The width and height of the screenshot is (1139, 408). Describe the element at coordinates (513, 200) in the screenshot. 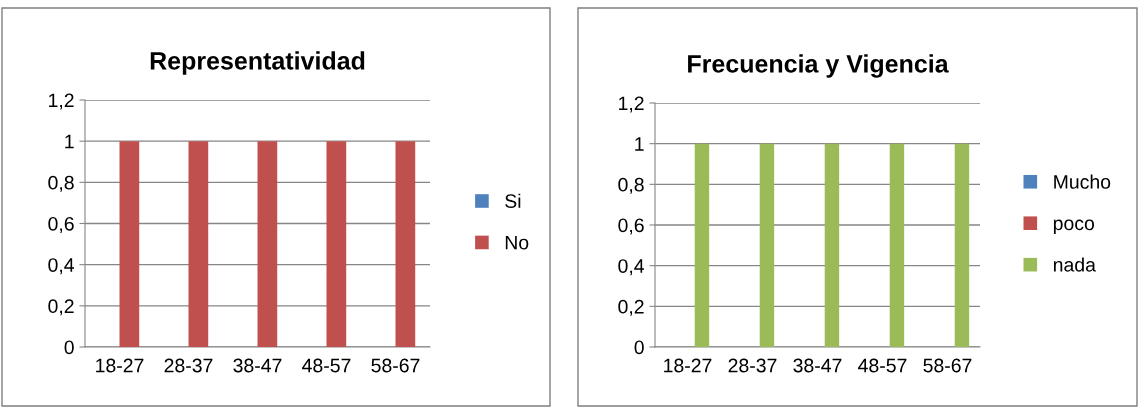

I see `legend-label: Si` at that location.